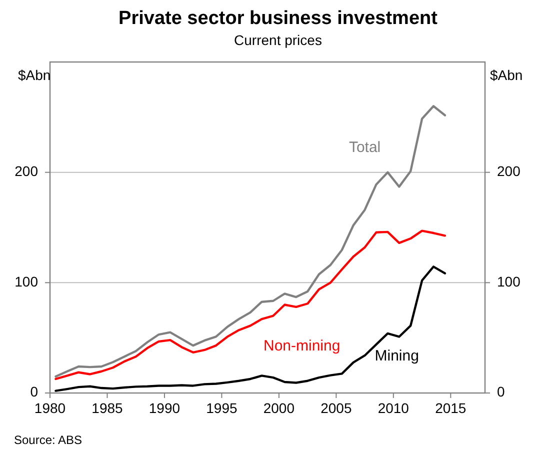 This screenshot has height=457, width=535. Describe the element at coordinates (506, 75) in the screenshot. I see `y2-axis-title: $Abn` at that location.